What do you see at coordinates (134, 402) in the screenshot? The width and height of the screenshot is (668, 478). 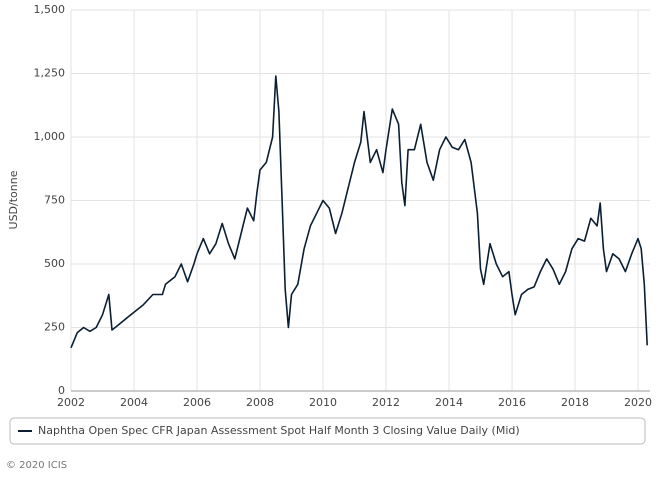 I see `x-tick-label: 2004` at bounding box center [134, 402].